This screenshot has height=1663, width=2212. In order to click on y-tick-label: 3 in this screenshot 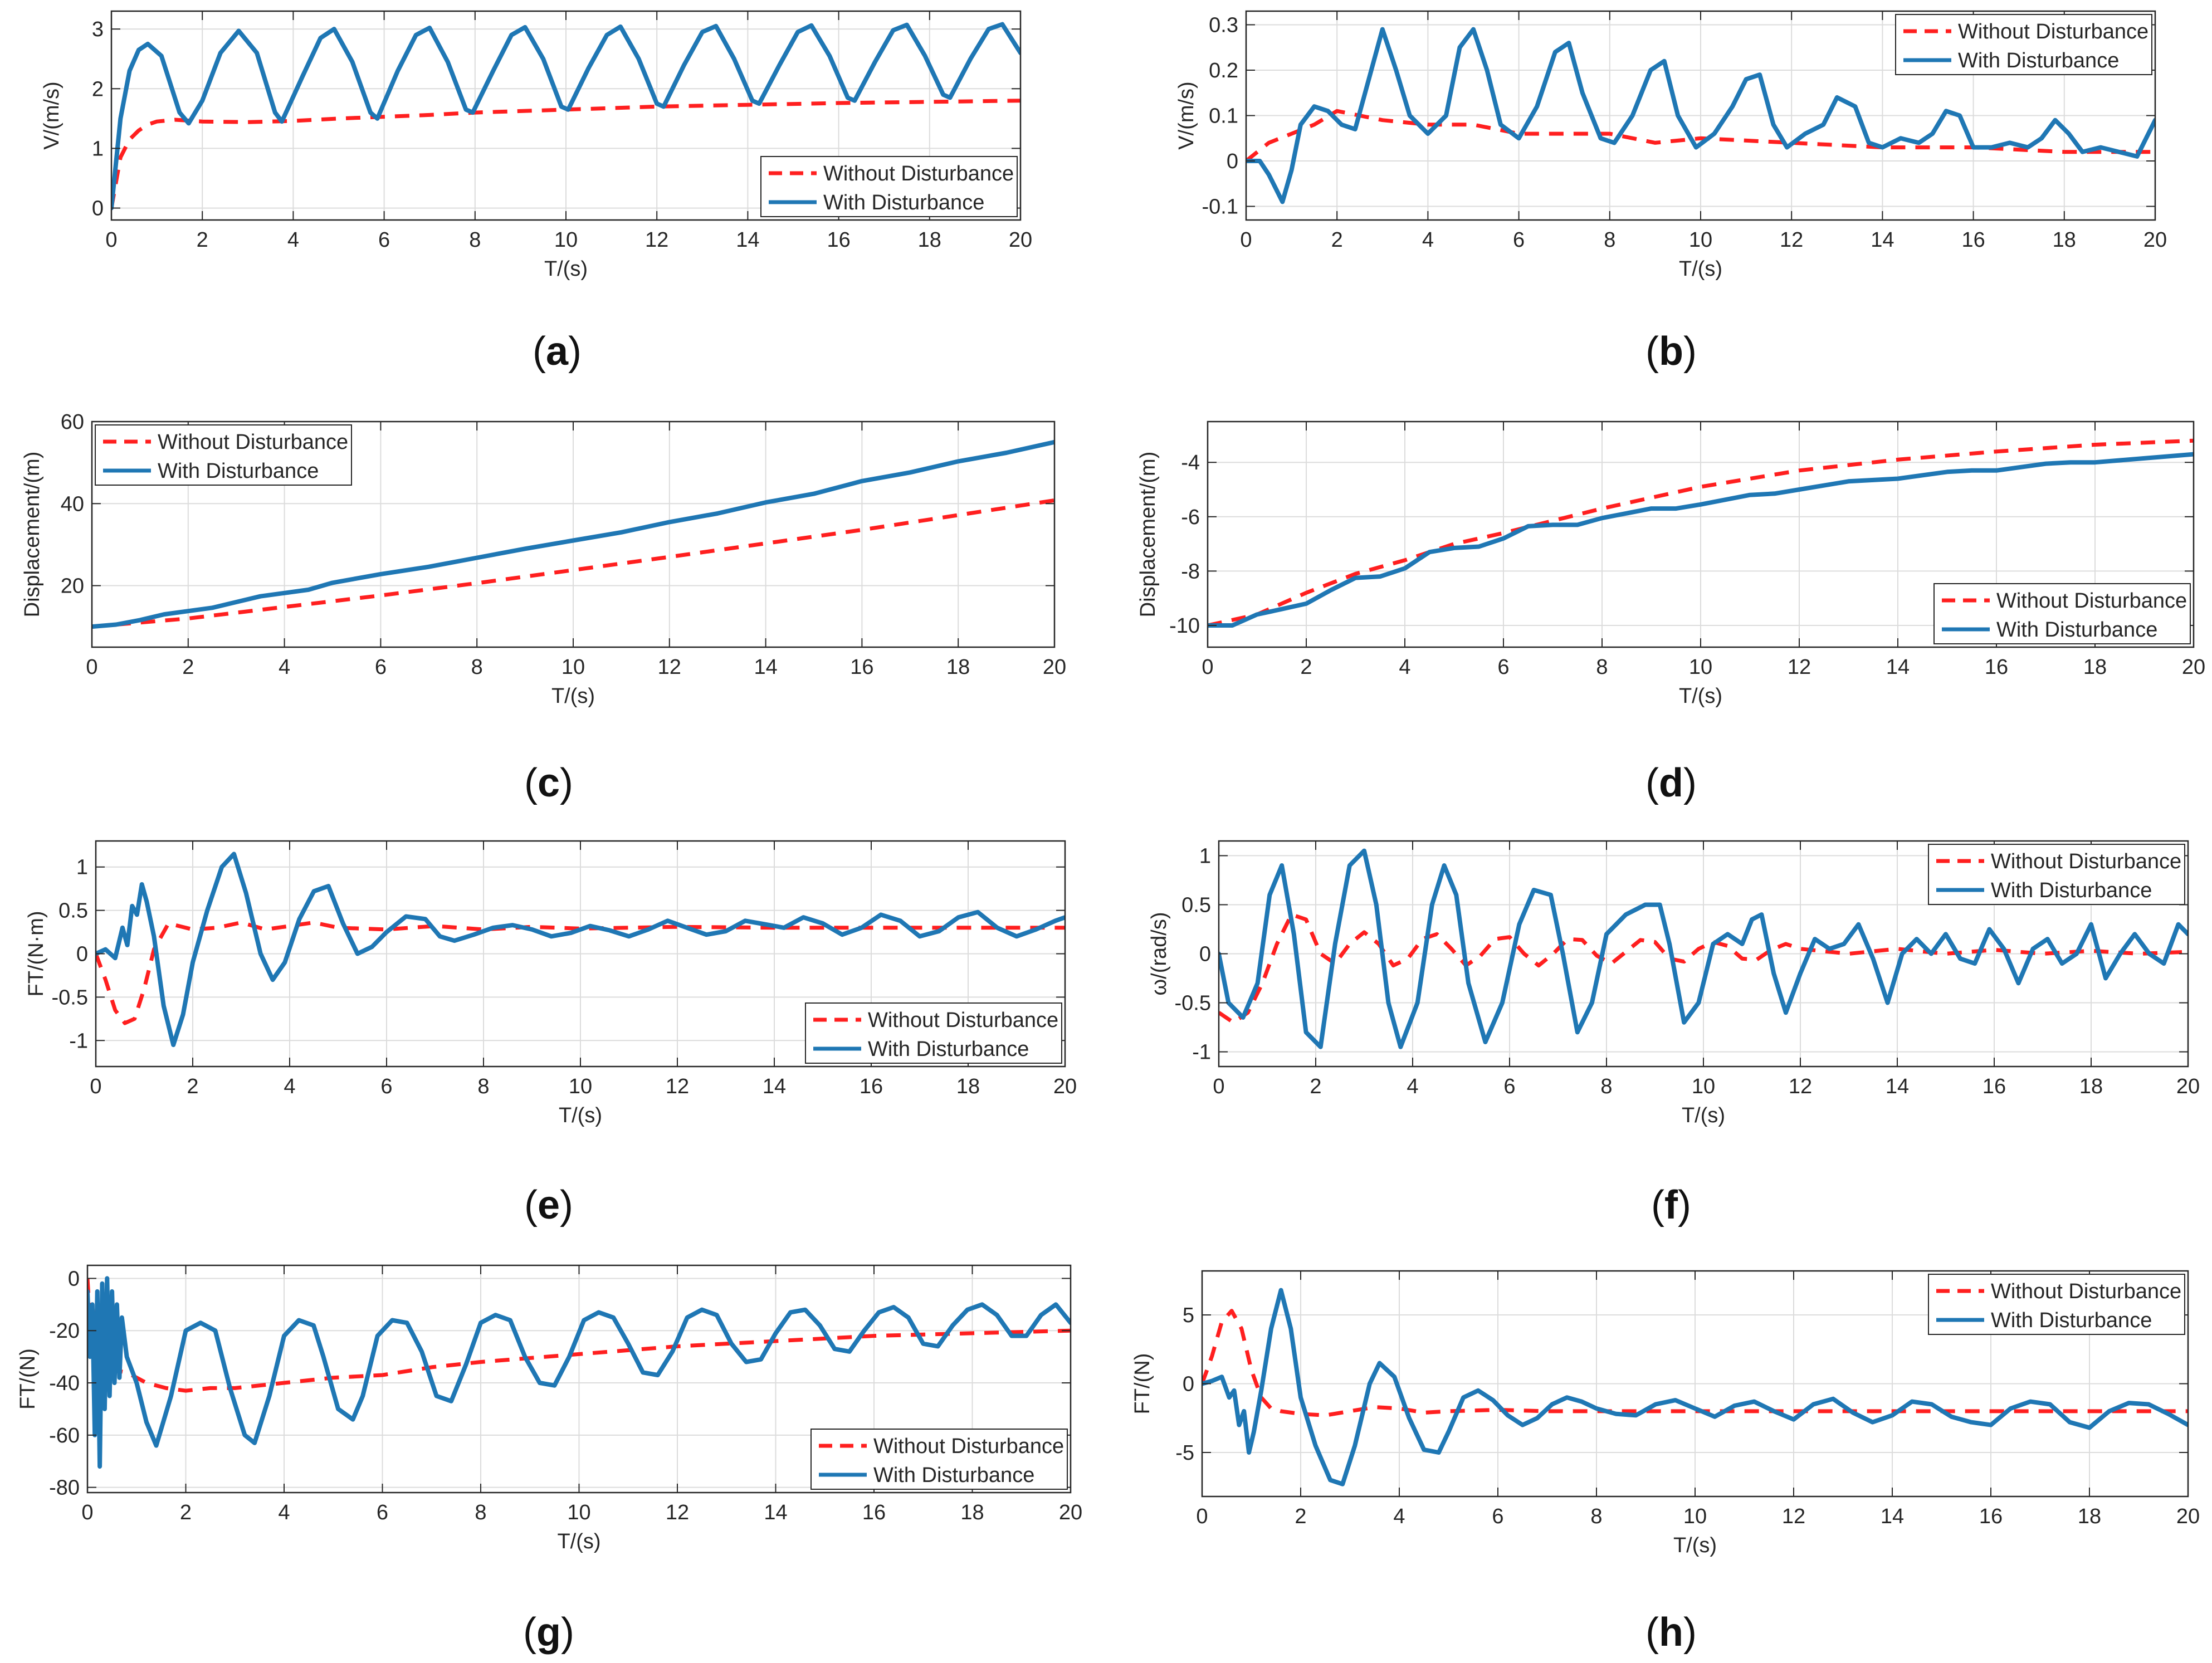, I will do `click(98, 29)`.